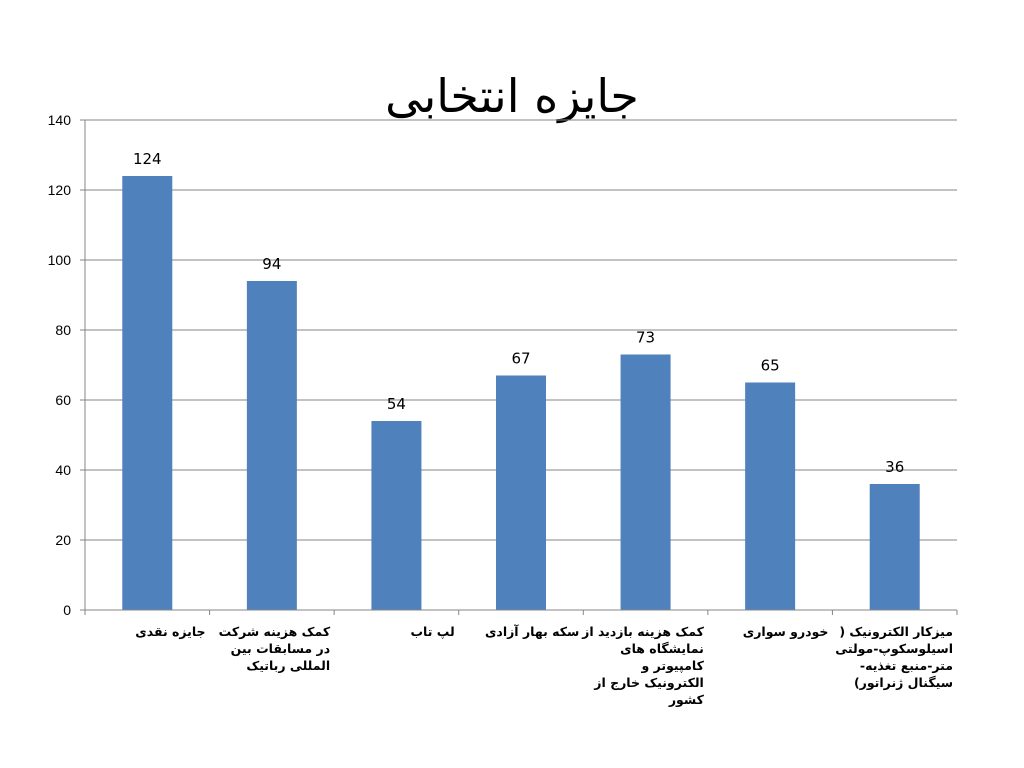 Image resolution: width=1024 pixels, height=768 pixels. Describe the element at coordinates (520, 359) in the screenshot. I see `data-label: 67` at that location.